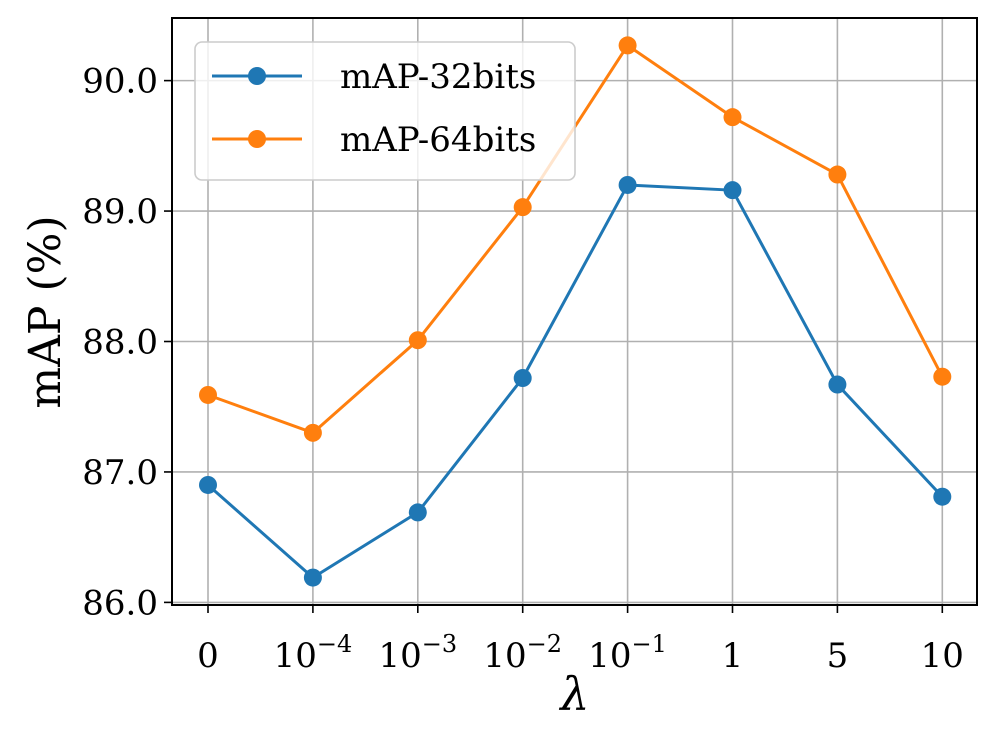 The width and height of the screenshot is (997, 739). Describe the element at coordinates (120, 212) in the screenshot. I see `y-tick-label: 89.0` at that location.